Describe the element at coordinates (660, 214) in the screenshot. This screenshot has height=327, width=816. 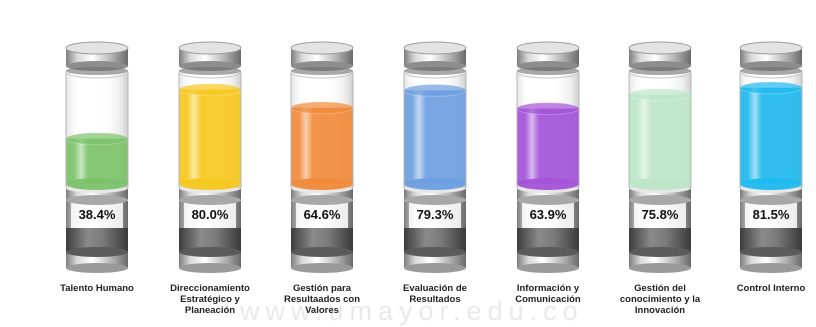
I see `value-label-6: 75.8%` at that location.